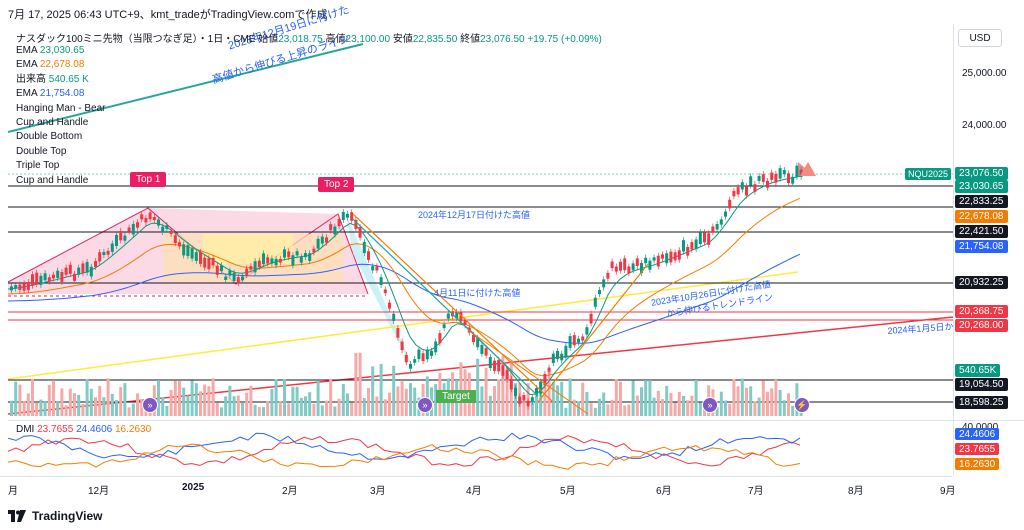  Describe the element at coordinates (928, 174) in the screenshot. I see `symbol-price-tag: NQU2025` at that location.